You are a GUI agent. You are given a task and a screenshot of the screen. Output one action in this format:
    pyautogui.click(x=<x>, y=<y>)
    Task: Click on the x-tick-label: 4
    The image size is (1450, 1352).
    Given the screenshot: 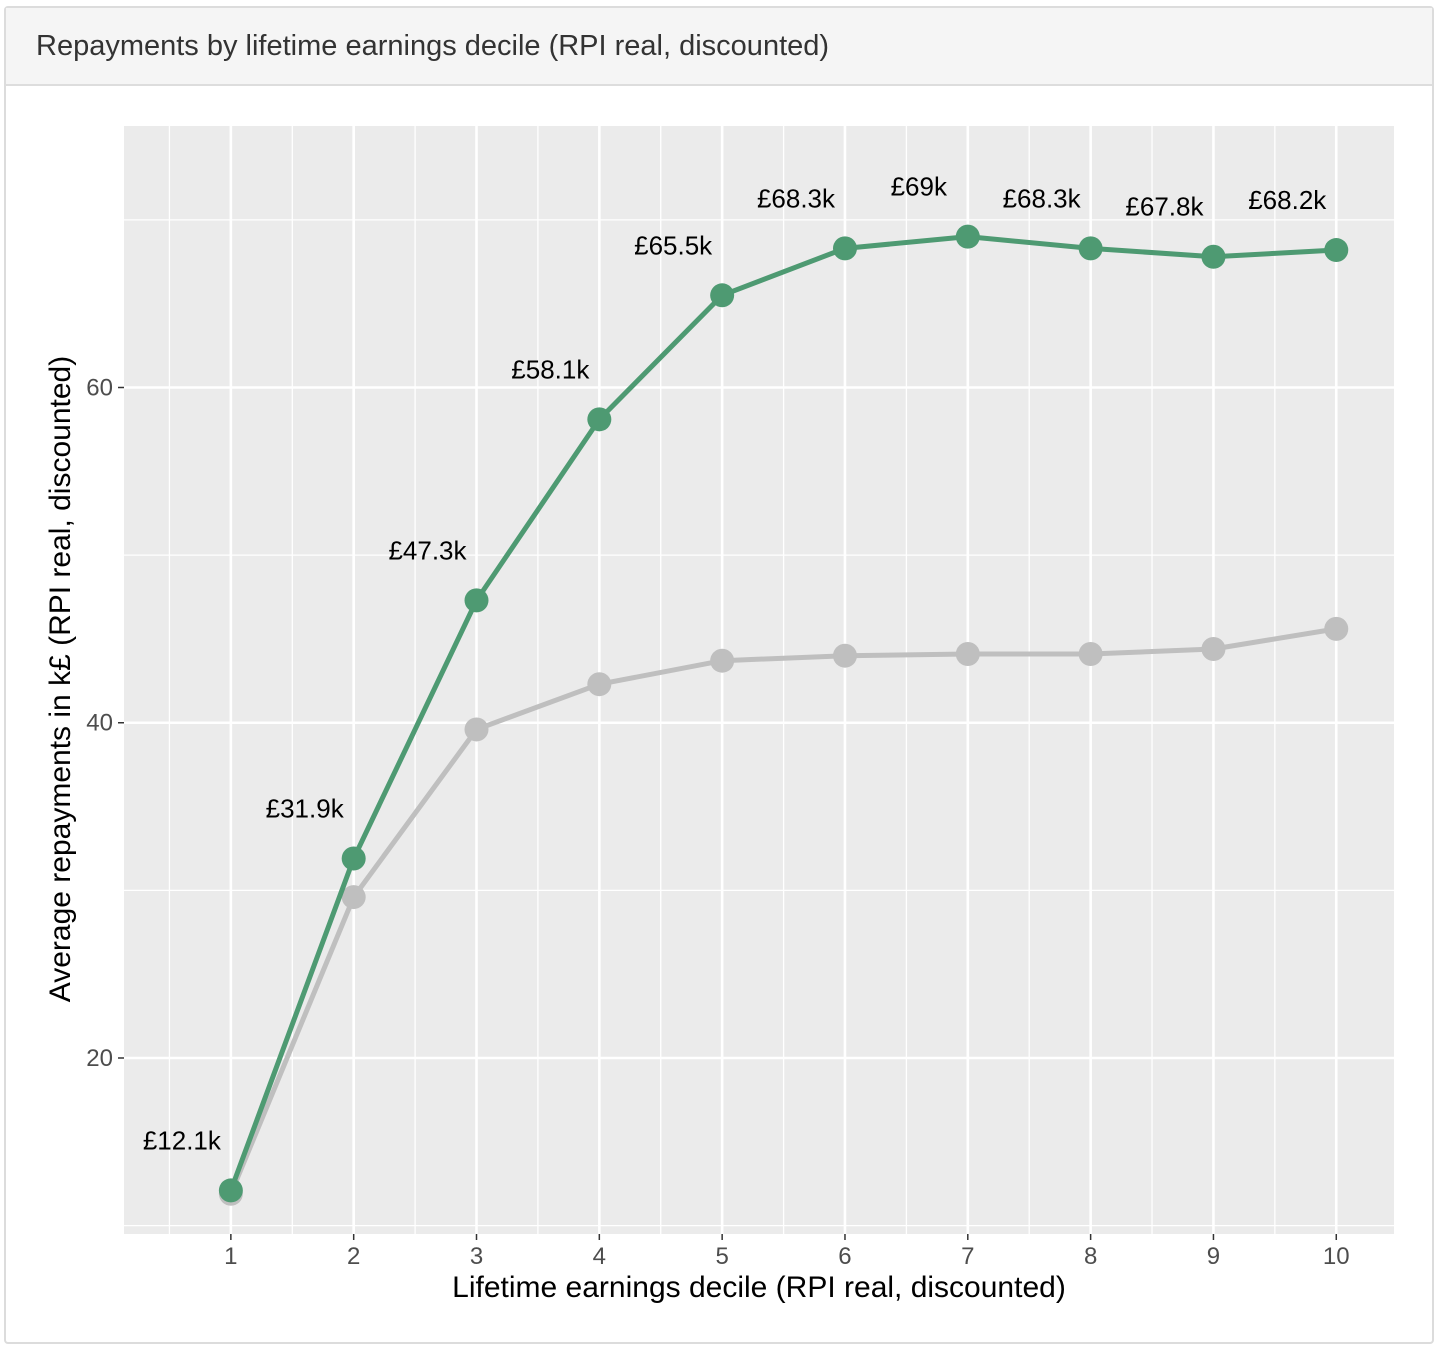 What is the action you would take?
    pyautogui.click(x=599, y=1256)
    